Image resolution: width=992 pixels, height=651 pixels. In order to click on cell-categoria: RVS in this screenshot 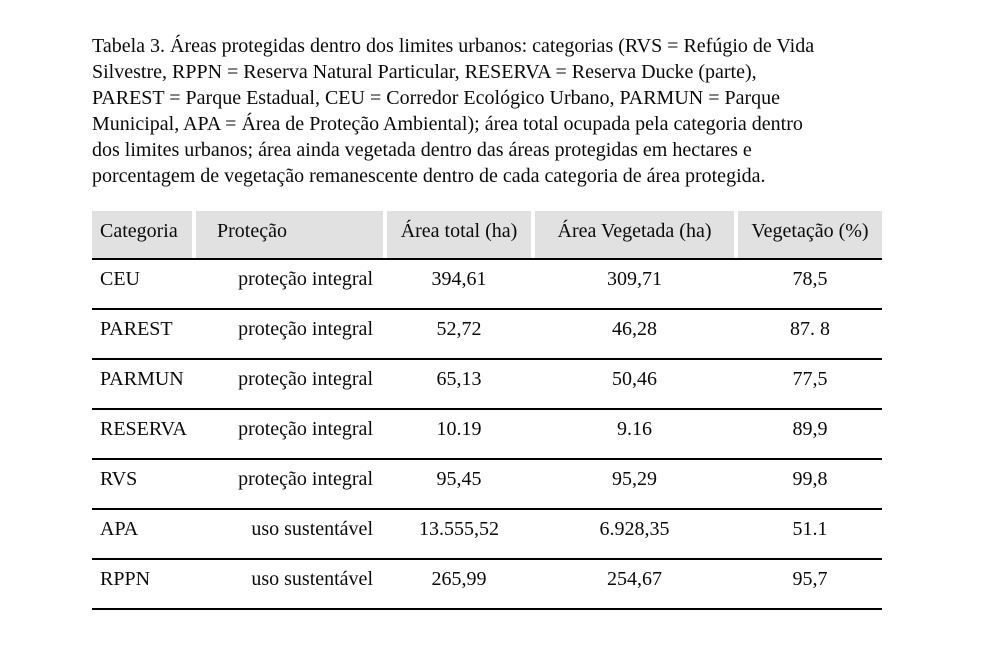, I will do `click(142, 484)`.